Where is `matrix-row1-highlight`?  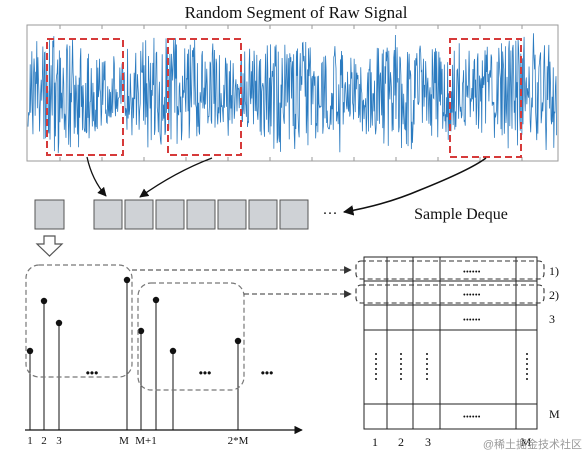 matrix-row1-highlight is located at coordinates (450, 270).